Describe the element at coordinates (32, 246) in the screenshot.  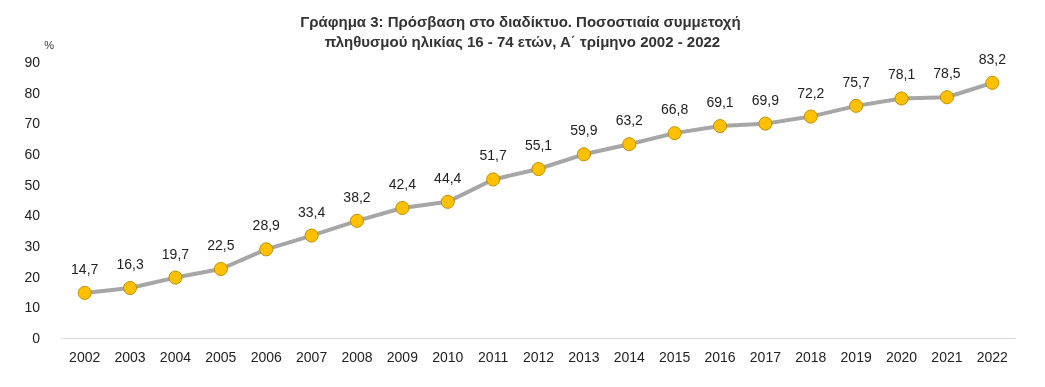
I see `y-tick-label: 30` at that location.